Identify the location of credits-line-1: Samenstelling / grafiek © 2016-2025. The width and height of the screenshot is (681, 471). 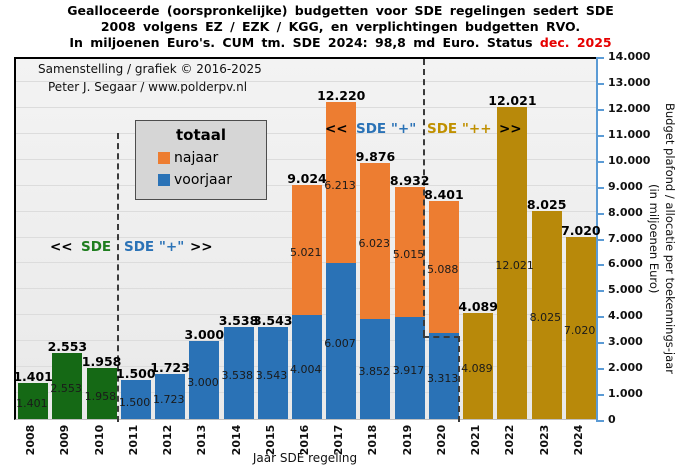
(150, 69).